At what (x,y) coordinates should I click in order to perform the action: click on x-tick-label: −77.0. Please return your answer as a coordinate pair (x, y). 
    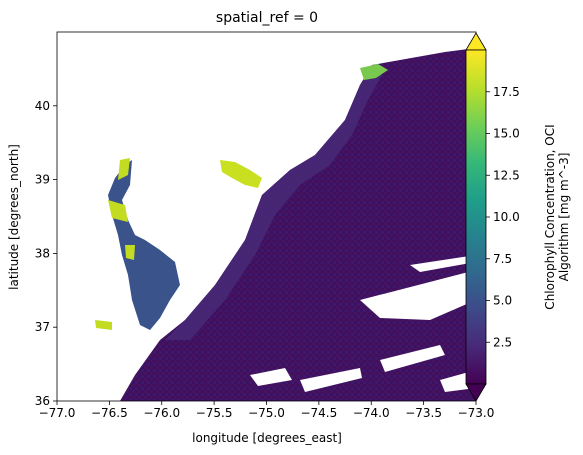
    Looking at the image, I should click on (57, 413).